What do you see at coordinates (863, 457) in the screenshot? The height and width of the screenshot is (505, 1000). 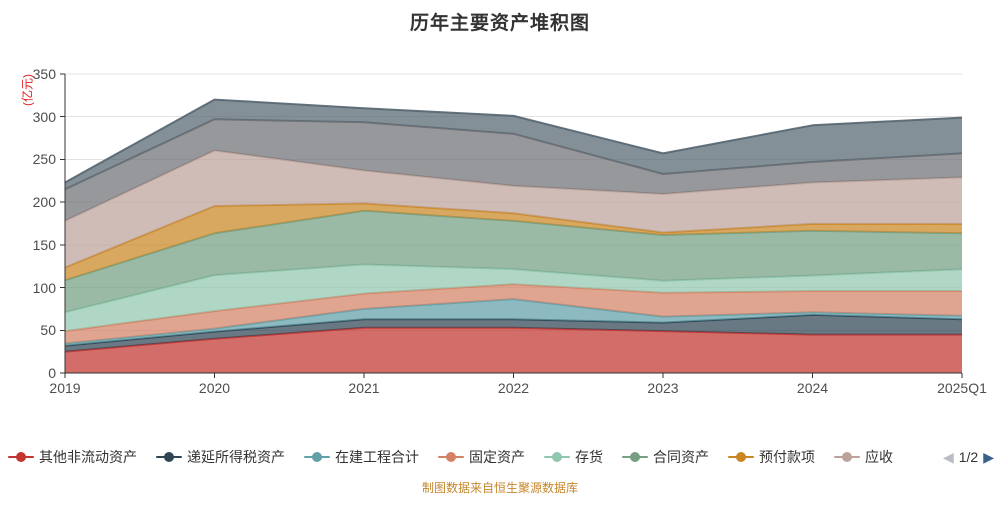 I see `legend-item-7: 应收` at bounding box center [863, 457].